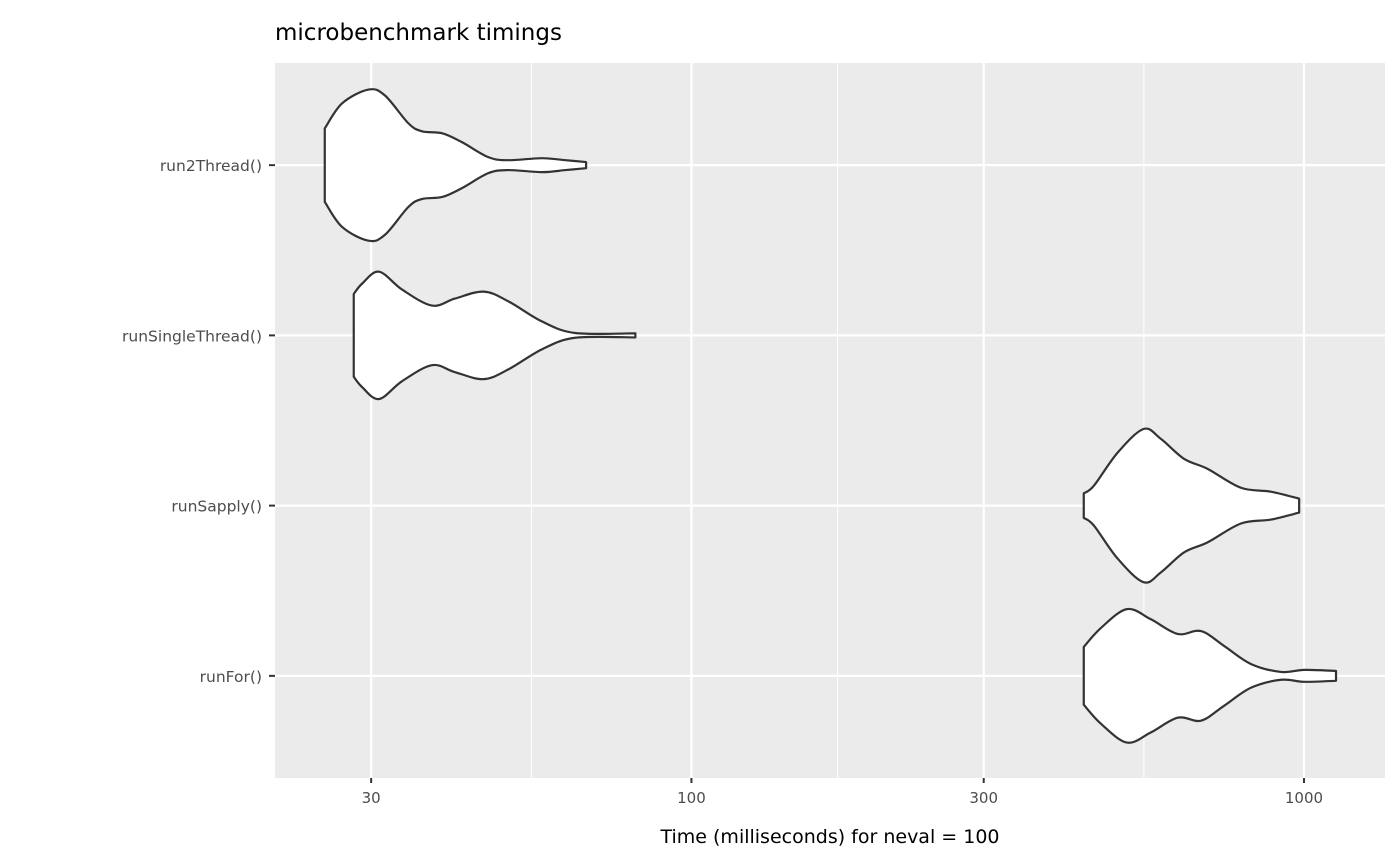 Image resolution: width=1400 pixels, height=865 pixels. Describe the element at coordinates (983, 798) in the screenshot. I see `x-tick-label: 300` at that location.